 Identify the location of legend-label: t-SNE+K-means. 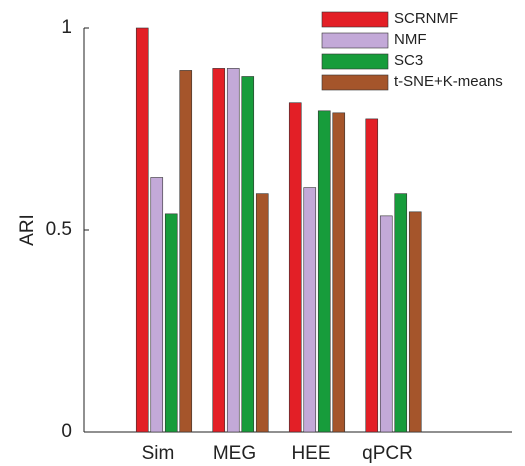
(448, 81).